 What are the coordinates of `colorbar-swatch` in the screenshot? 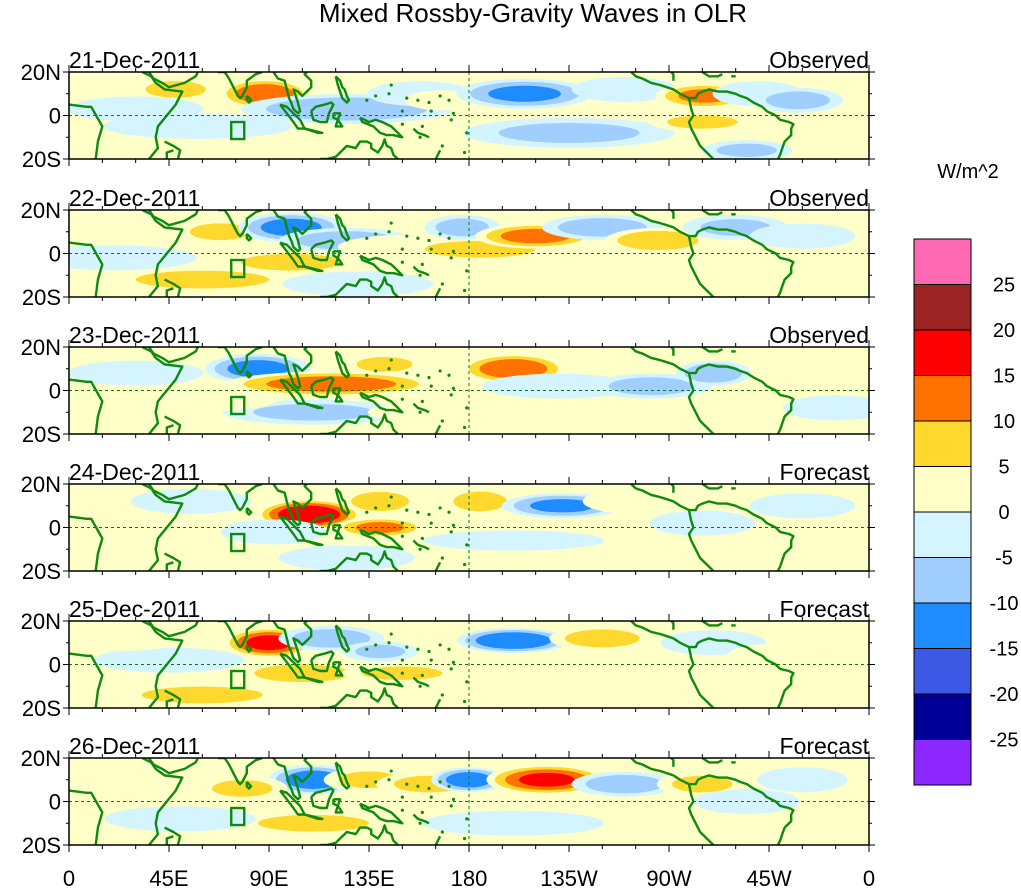 It's located at (942, 352).